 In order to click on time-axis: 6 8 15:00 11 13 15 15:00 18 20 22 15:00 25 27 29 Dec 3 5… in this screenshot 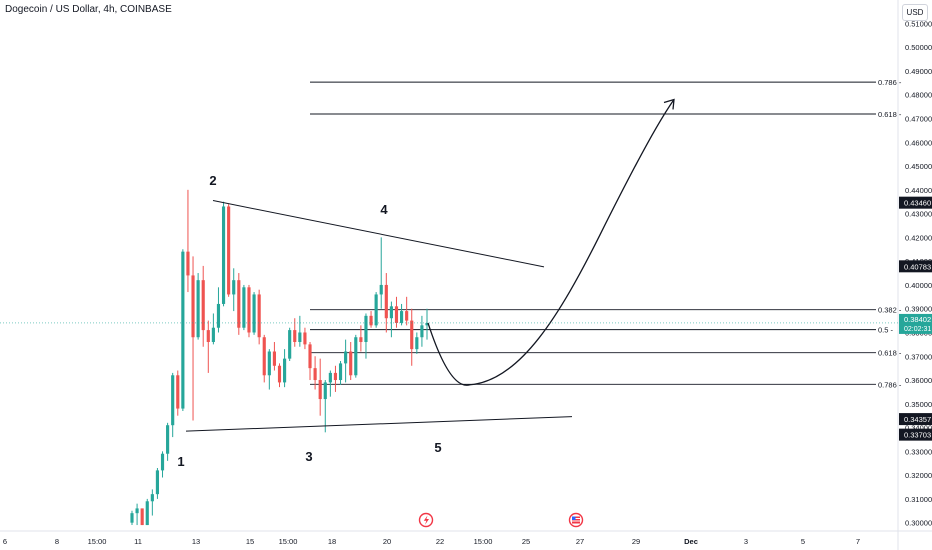, I will do `click(431, 541)`.